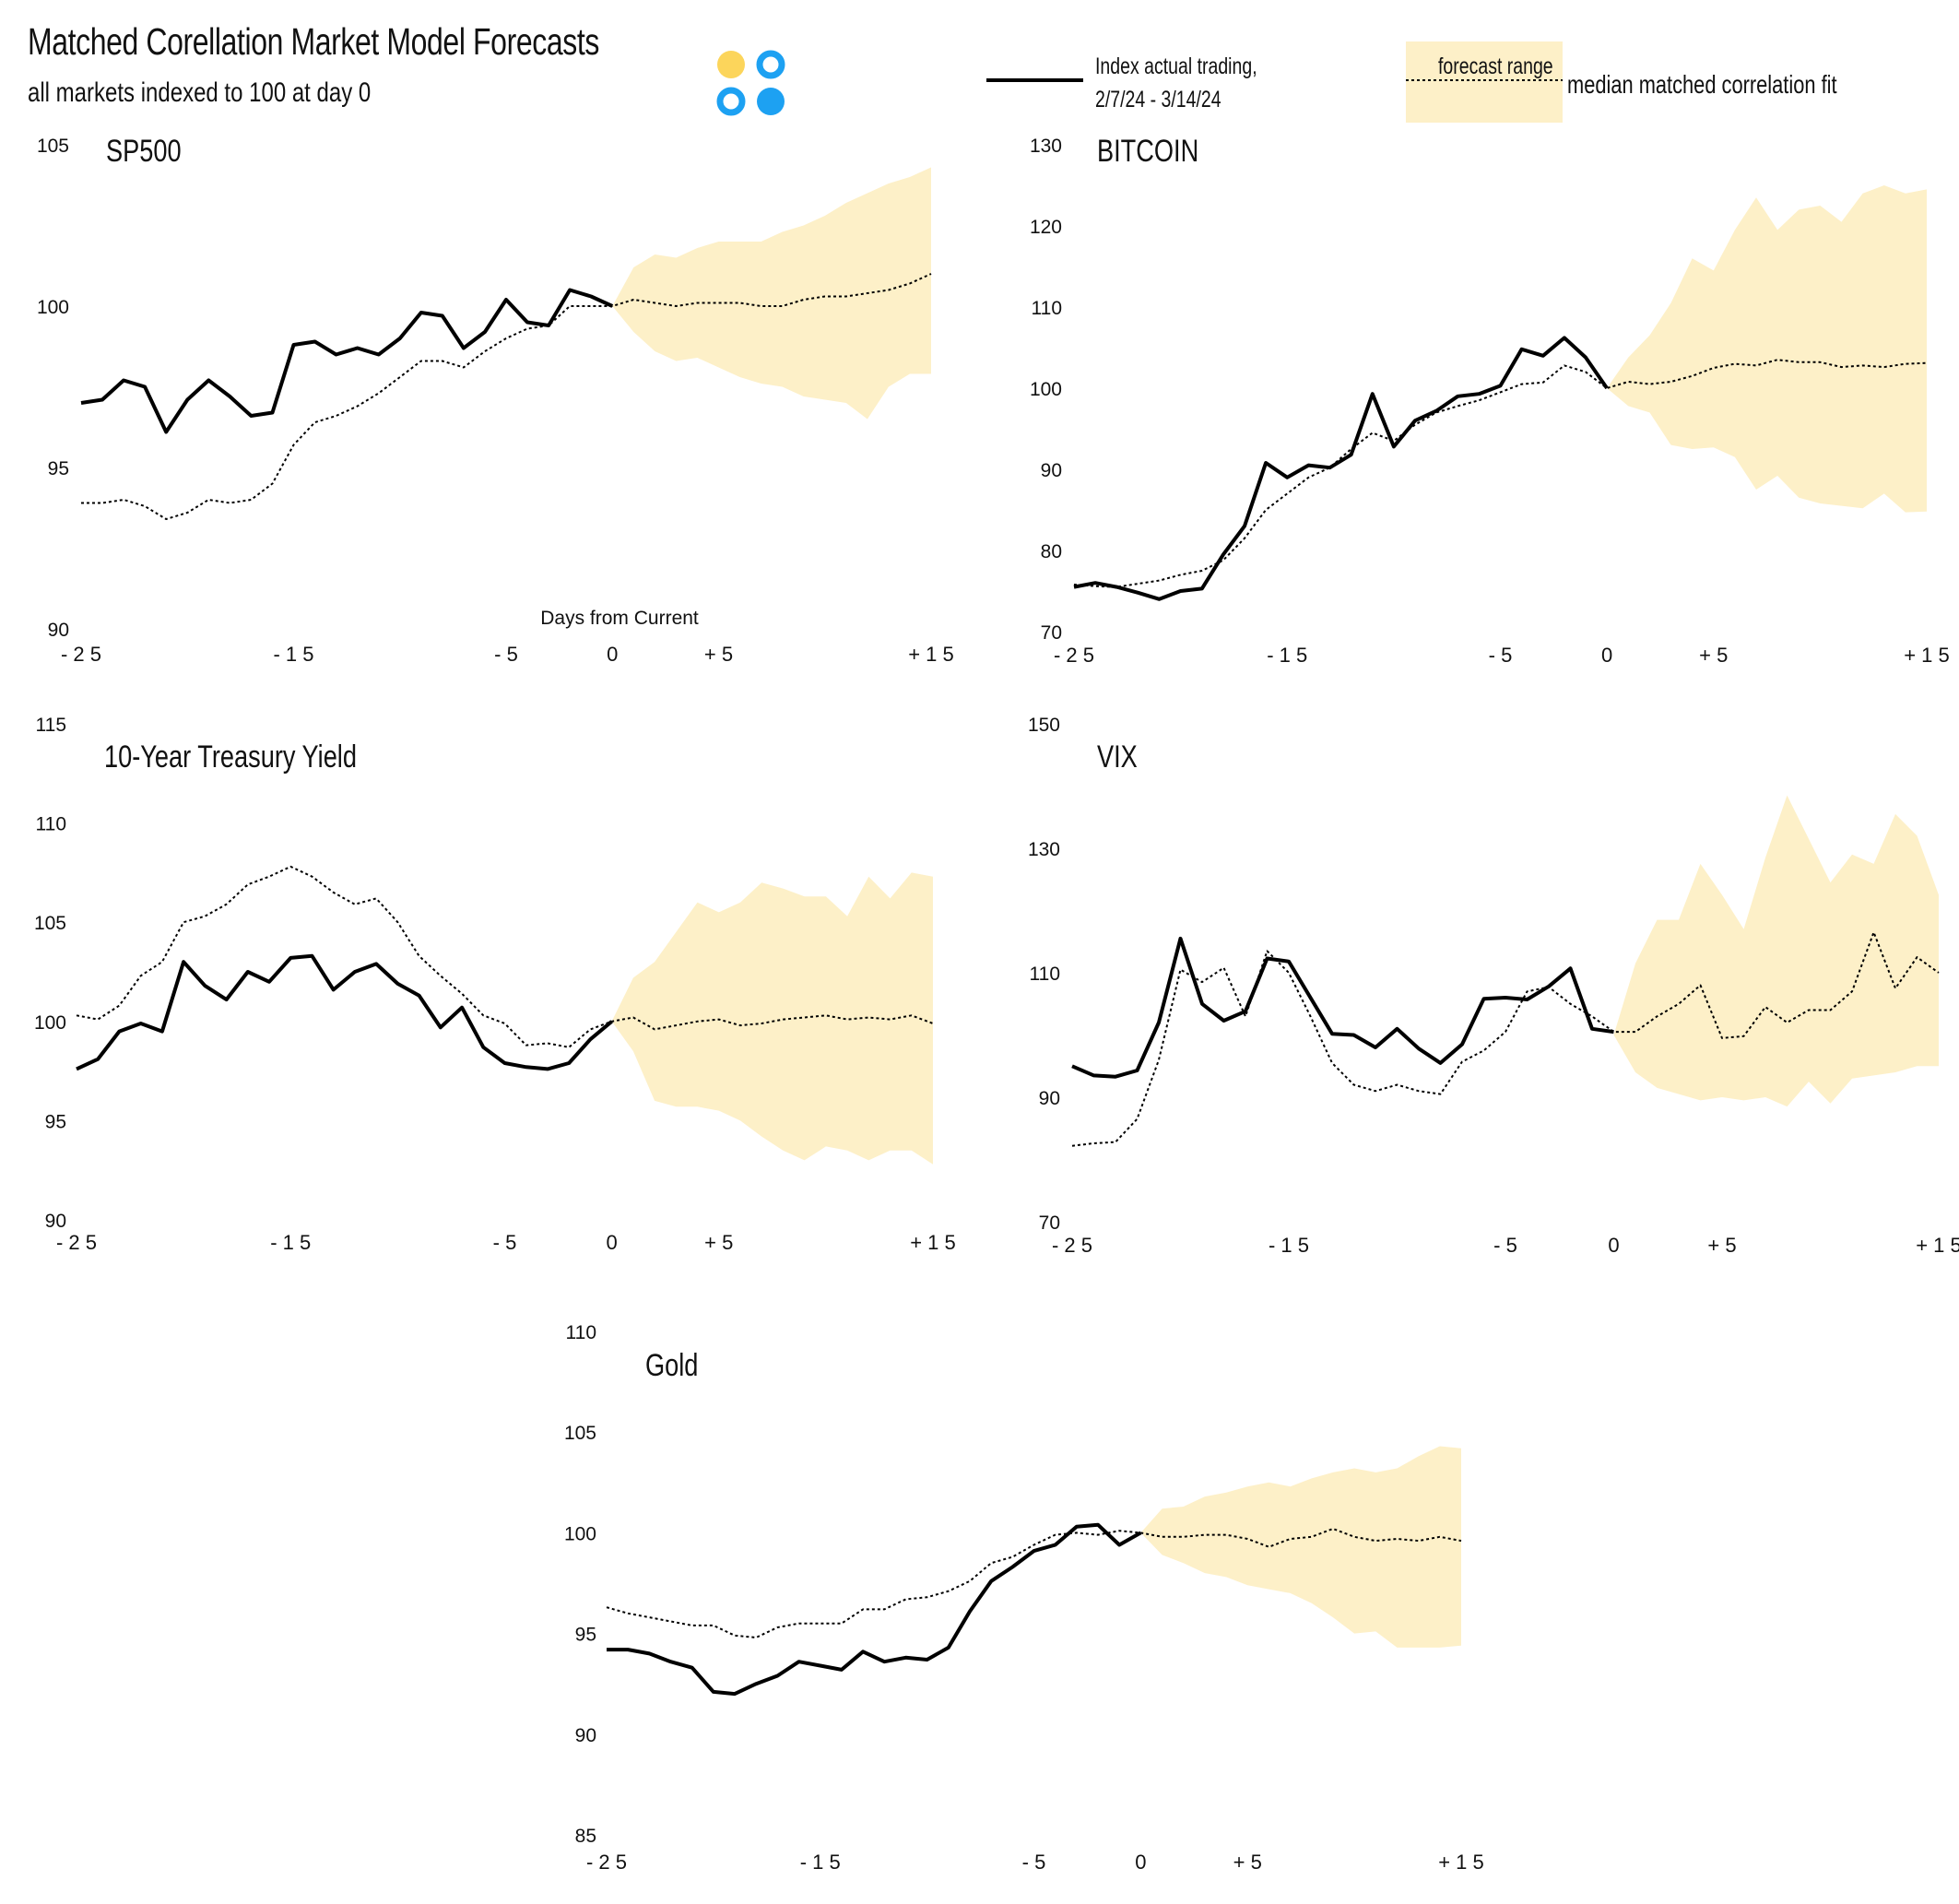  Describe the element at coordinates (1072, 1245) in the screenshot. I see `vix-xtick-label: - 2 5` at that location.